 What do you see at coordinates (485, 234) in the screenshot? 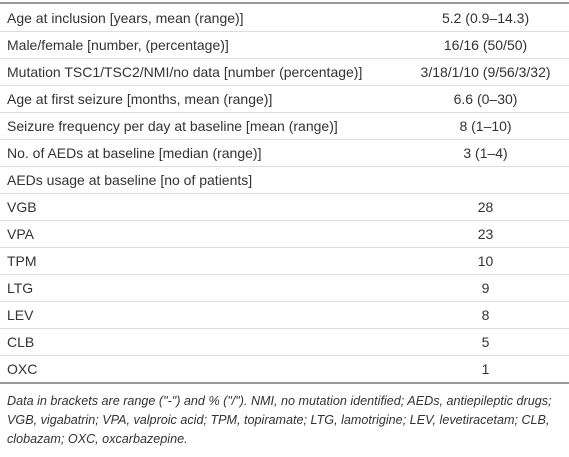
I see `row-value: 23` at bounding box center [485, 234].